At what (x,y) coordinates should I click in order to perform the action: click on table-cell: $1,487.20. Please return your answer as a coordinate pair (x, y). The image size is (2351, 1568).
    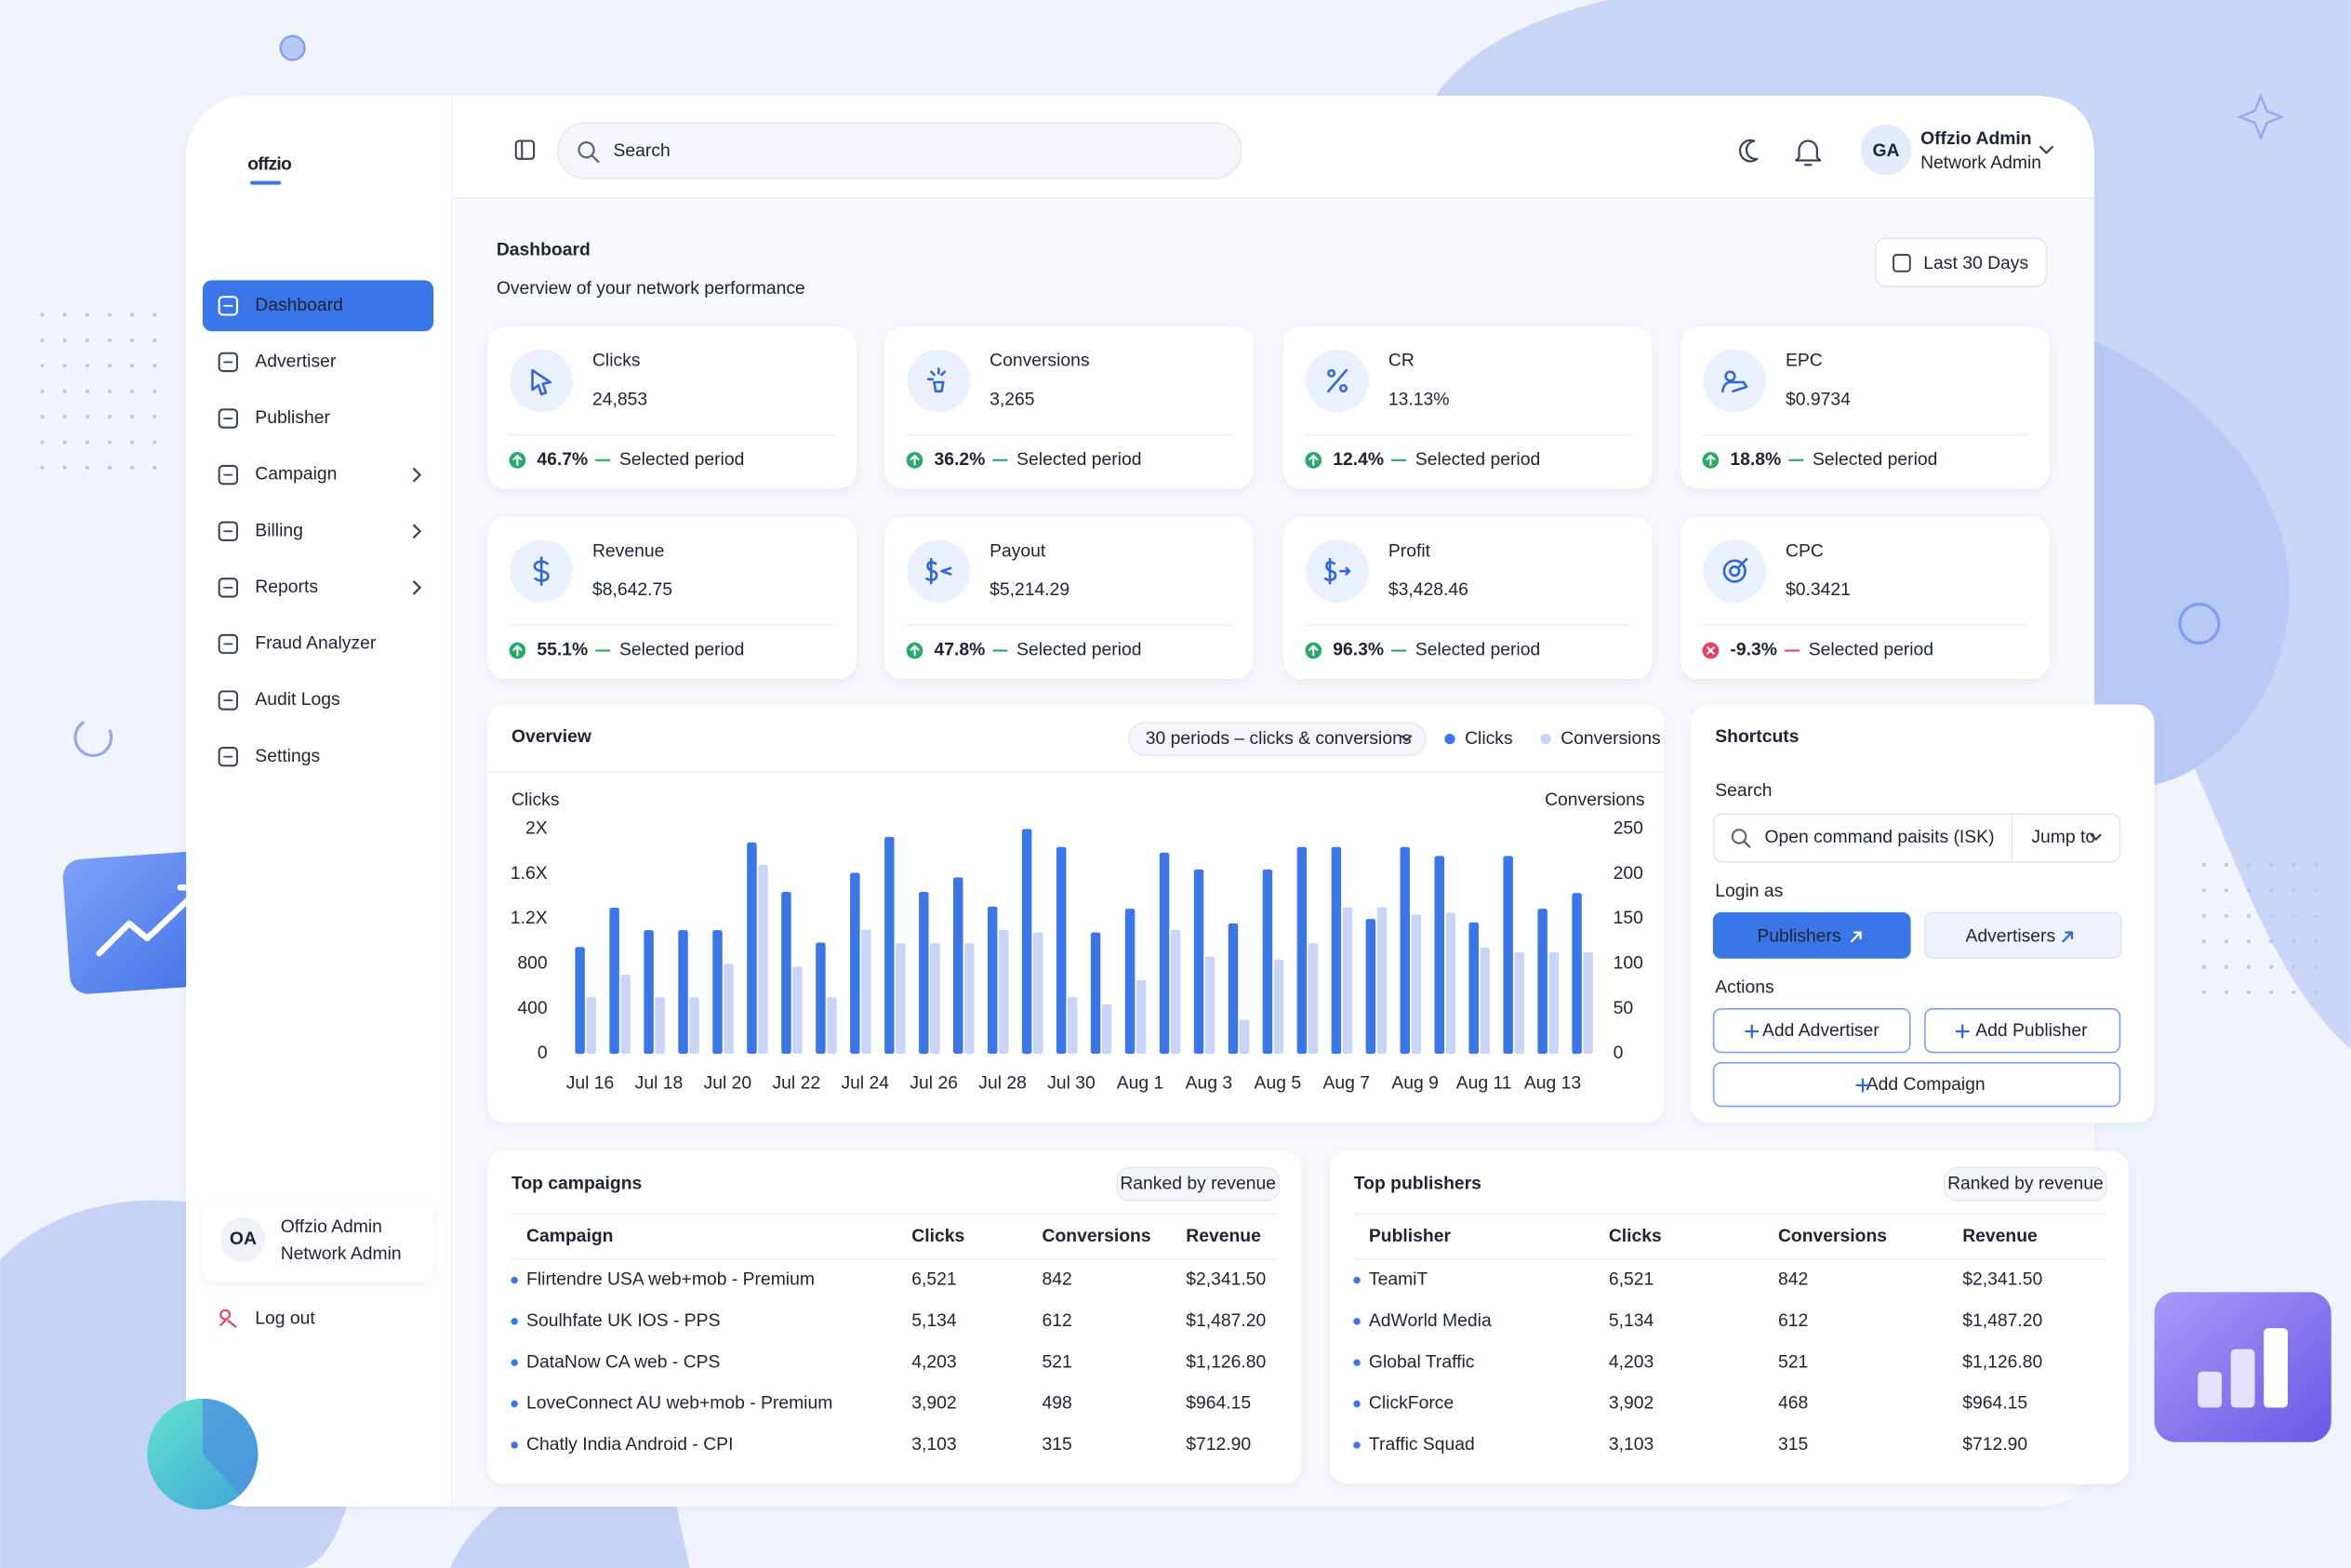
    Looking at the image, I should click on (1226, 1320).